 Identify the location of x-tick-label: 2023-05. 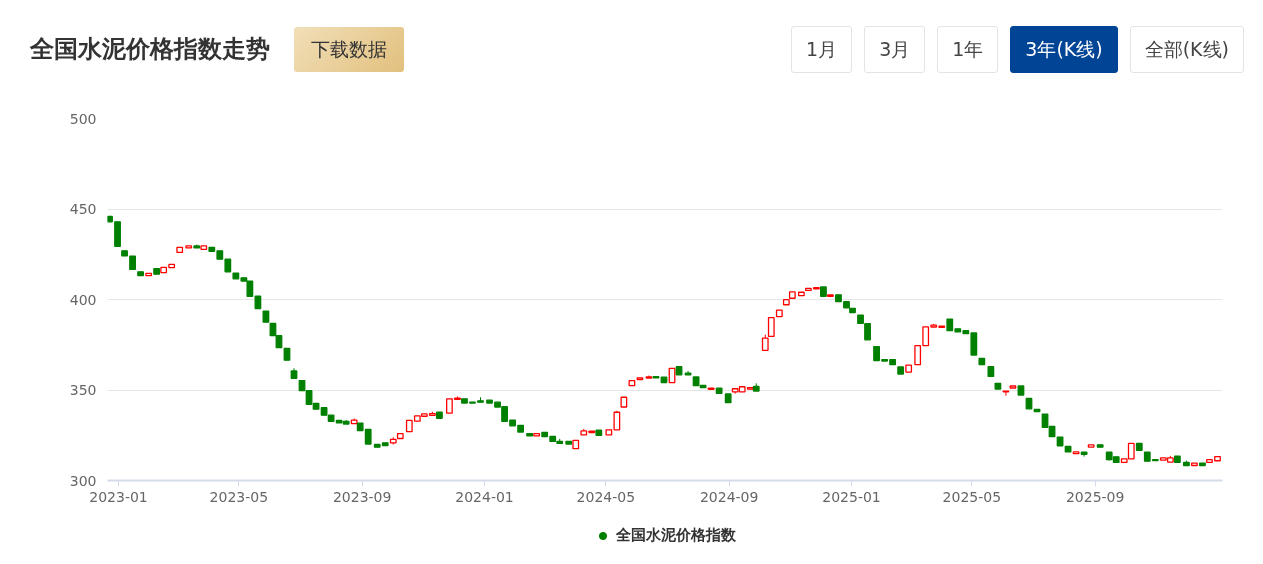
(239, 496).